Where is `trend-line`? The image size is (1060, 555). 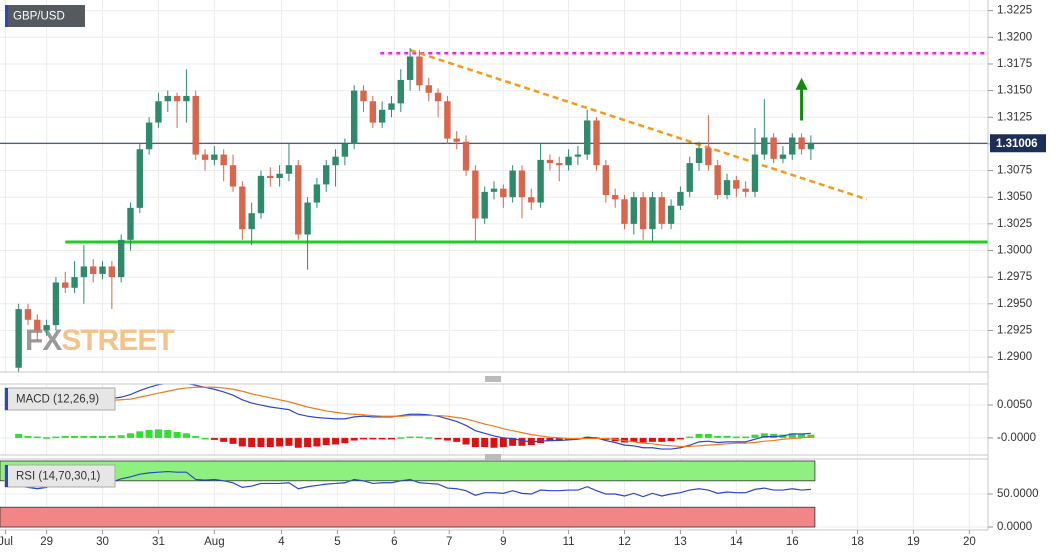
trend-line is located at coordinates (638, 124).